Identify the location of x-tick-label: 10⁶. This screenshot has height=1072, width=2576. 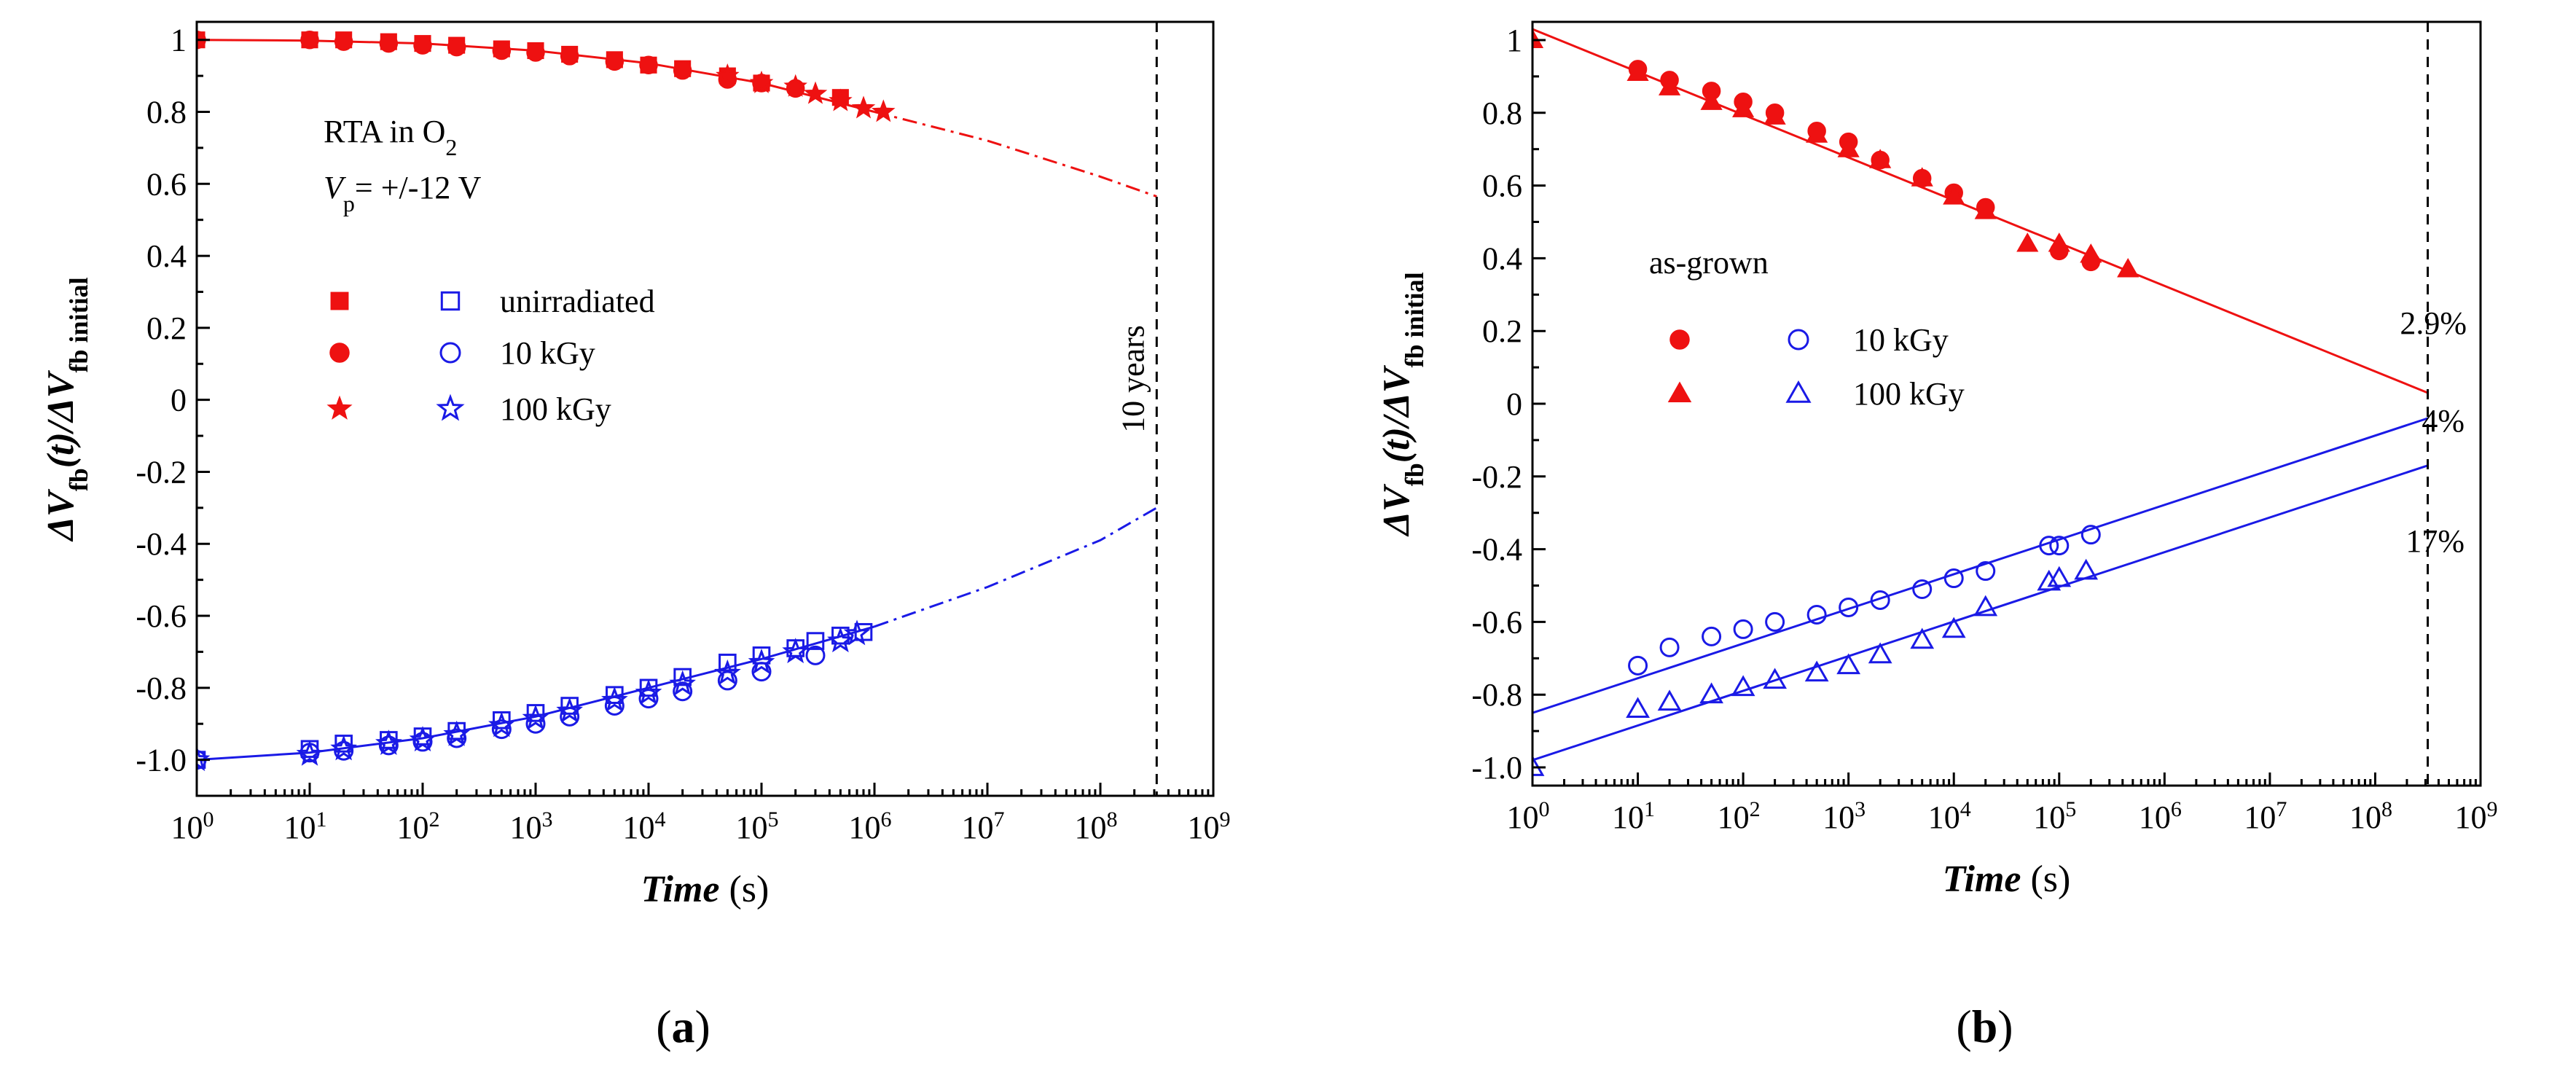
(870, 826).